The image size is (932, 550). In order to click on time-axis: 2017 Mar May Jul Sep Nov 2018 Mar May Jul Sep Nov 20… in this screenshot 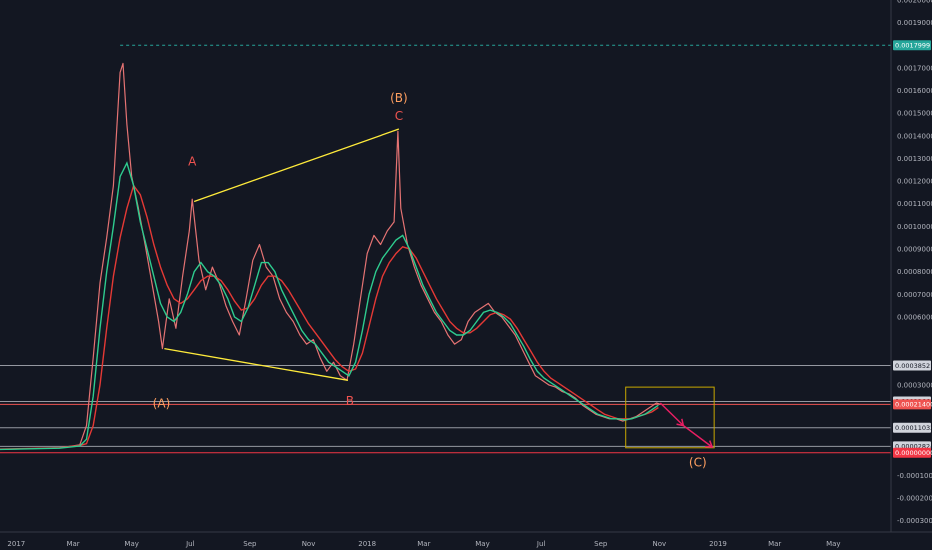, I will do `click(423, 544)`.